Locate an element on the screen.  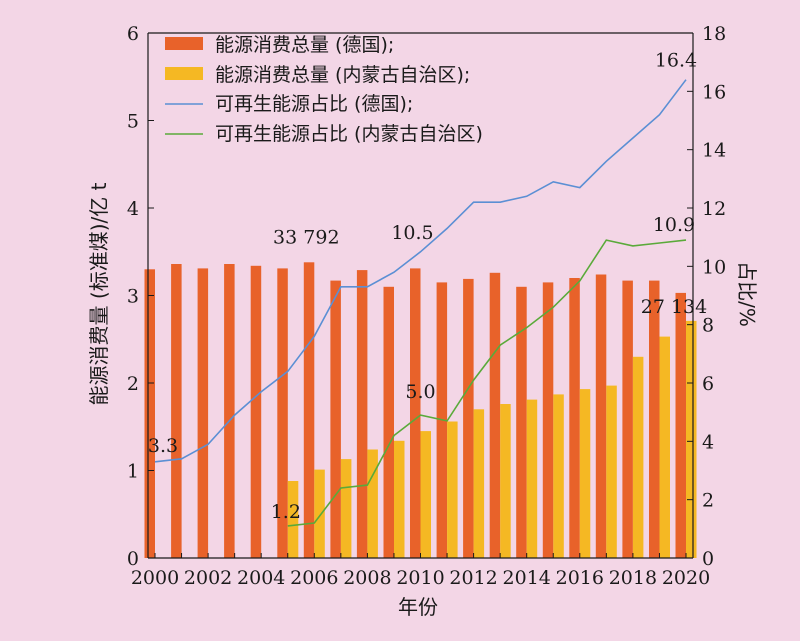
y-axis-title-right: 占比/% is located at coordinates (747, 294).